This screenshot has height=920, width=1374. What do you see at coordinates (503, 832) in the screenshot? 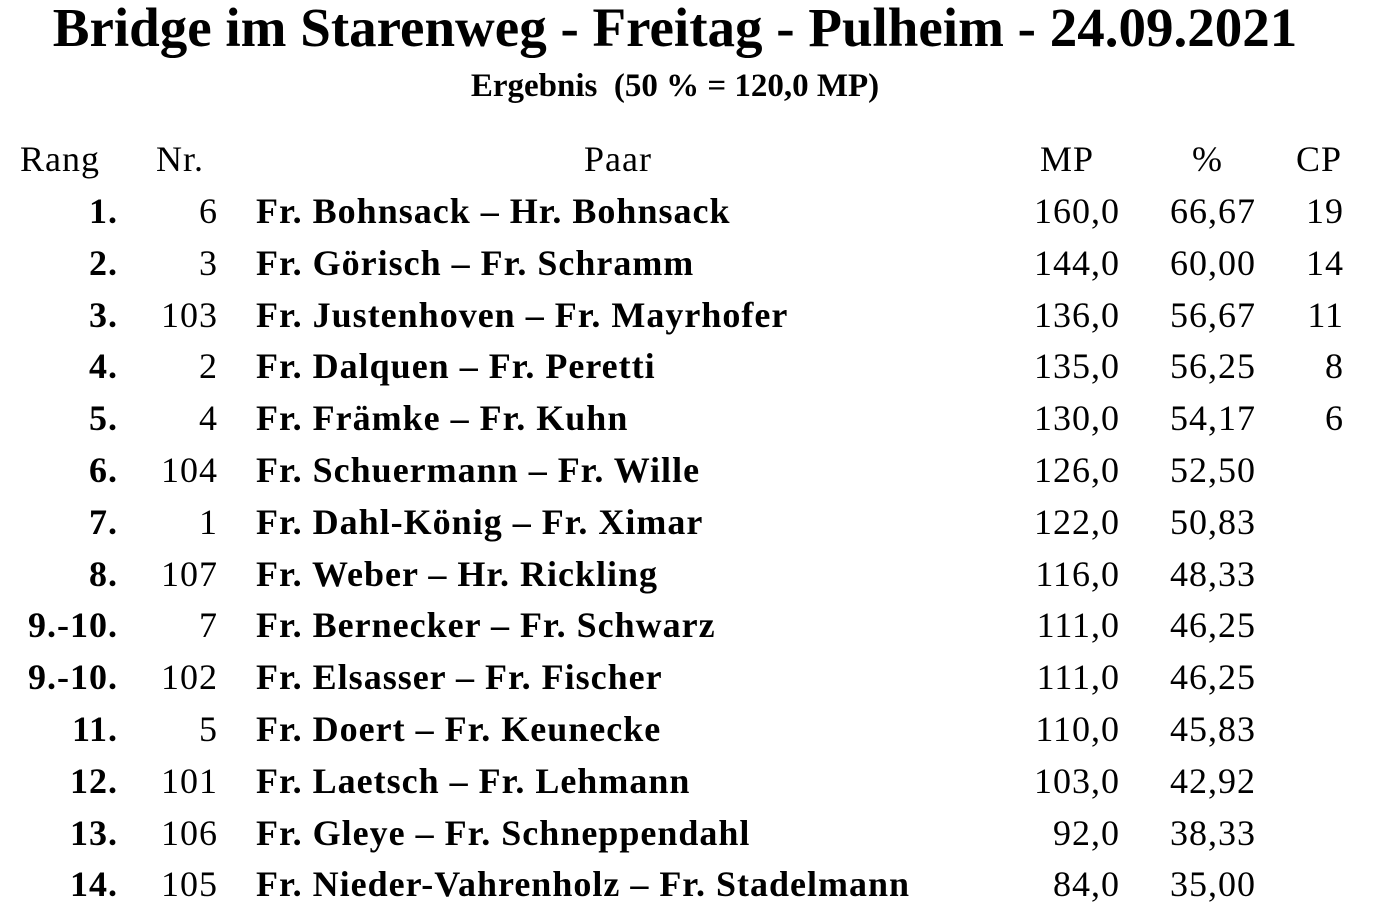
I see `cell-paar: Fr. Gleye – Fr. Schneppendahl` at bounding box center [503, 832].